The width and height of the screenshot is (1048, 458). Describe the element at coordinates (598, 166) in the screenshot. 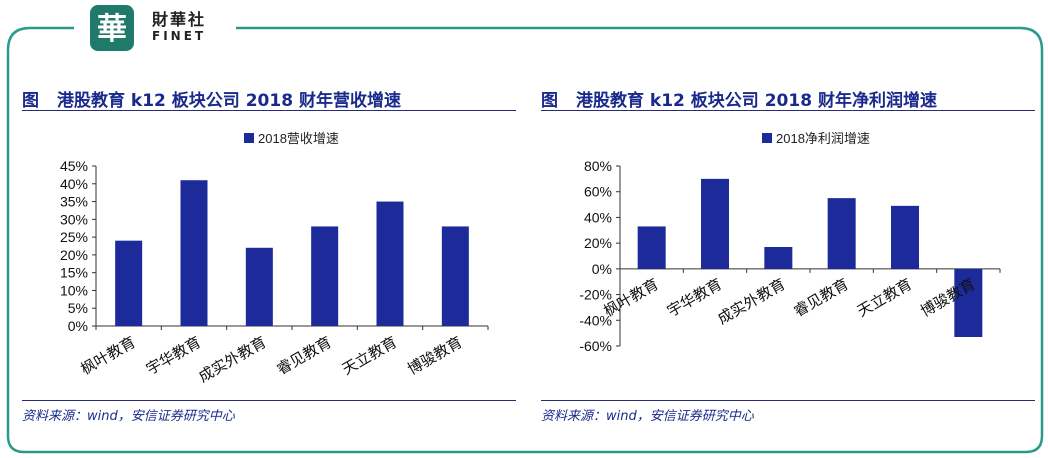

I see `y-tick-label: 80%` at that location.